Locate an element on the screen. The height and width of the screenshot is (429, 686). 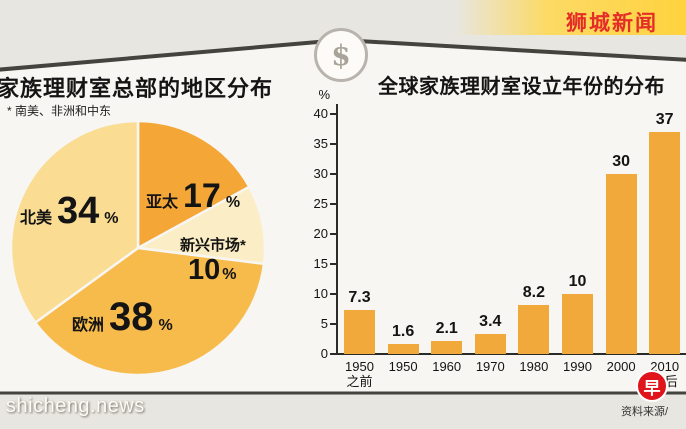
pie-label-asia-pacific: 亚太 17 % is located at coordinates (193, 196).